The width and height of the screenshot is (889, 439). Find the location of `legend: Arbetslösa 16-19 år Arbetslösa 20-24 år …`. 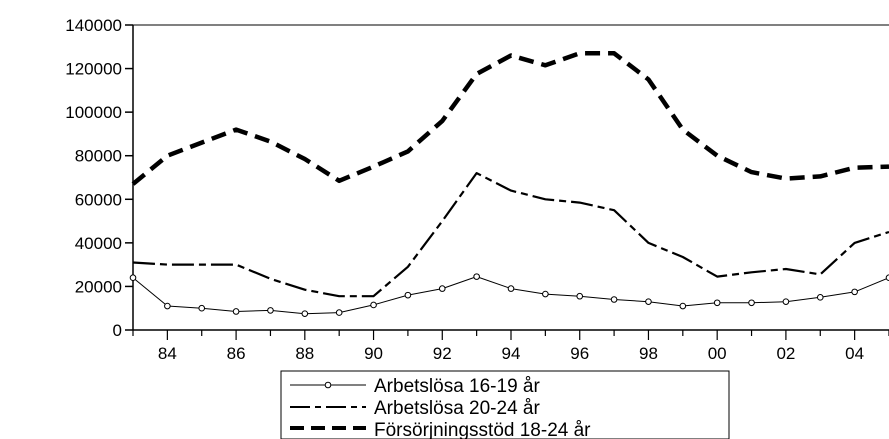

legend: Arbetslösa 16-19 år Arbetslösa 20-24 år … is located at coordinates (505, 404).